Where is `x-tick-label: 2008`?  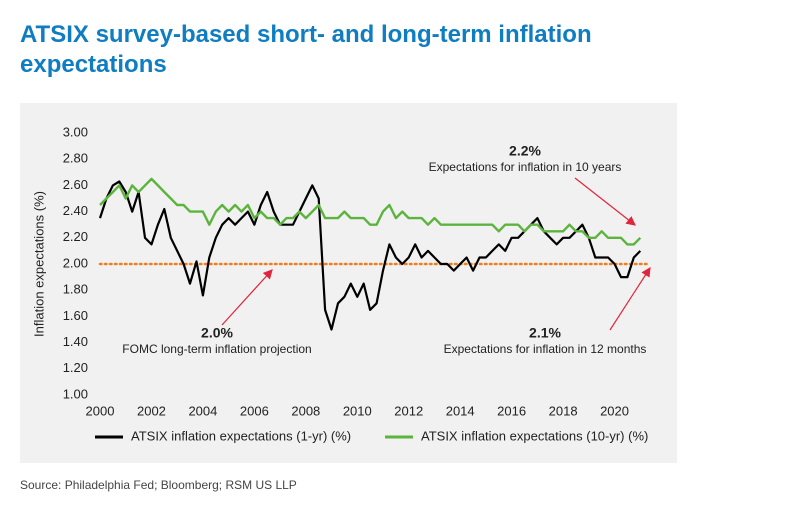
x-tick-label: 2008 is located at coordinates (305, 410).